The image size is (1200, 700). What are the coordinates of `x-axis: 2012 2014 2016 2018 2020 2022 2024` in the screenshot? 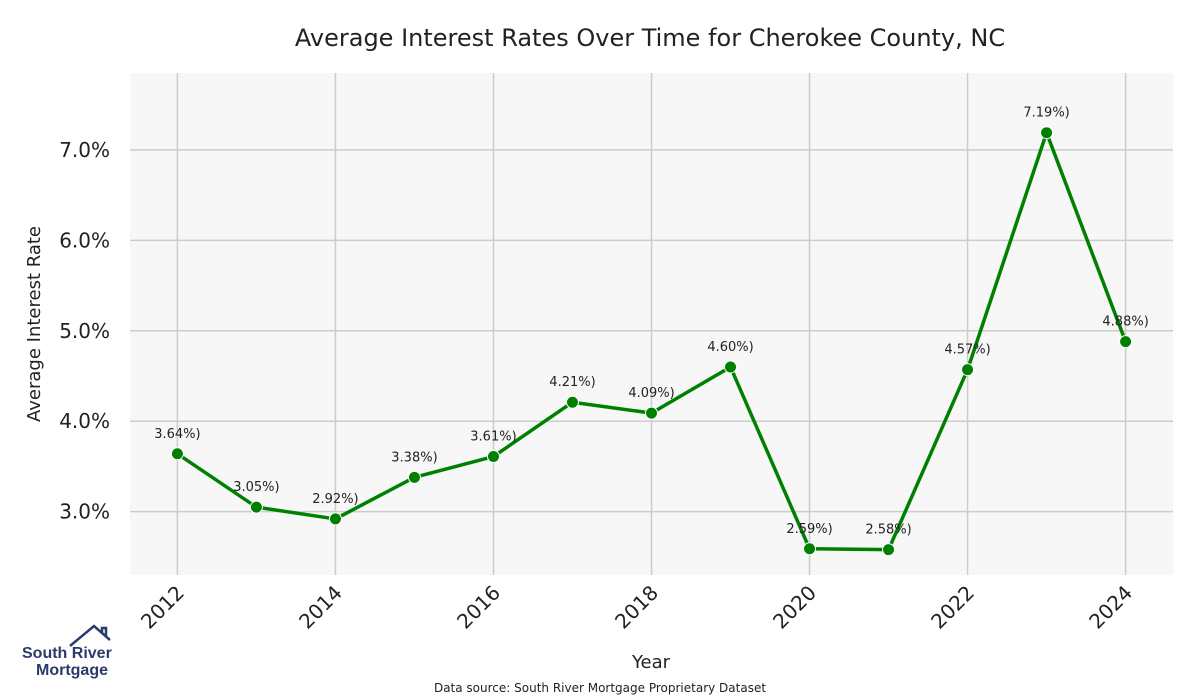 It's located at (636, 607).